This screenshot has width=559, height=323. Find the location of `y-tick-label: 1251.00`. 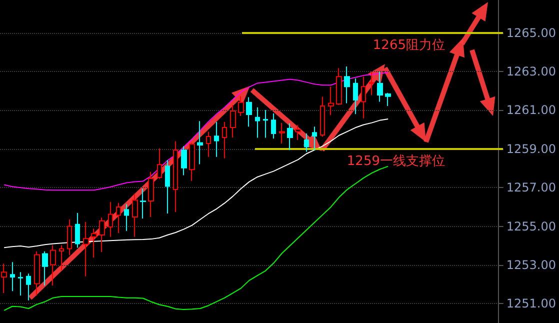

y-tick-label: 1251.00 is located at coordinates (531, 303).